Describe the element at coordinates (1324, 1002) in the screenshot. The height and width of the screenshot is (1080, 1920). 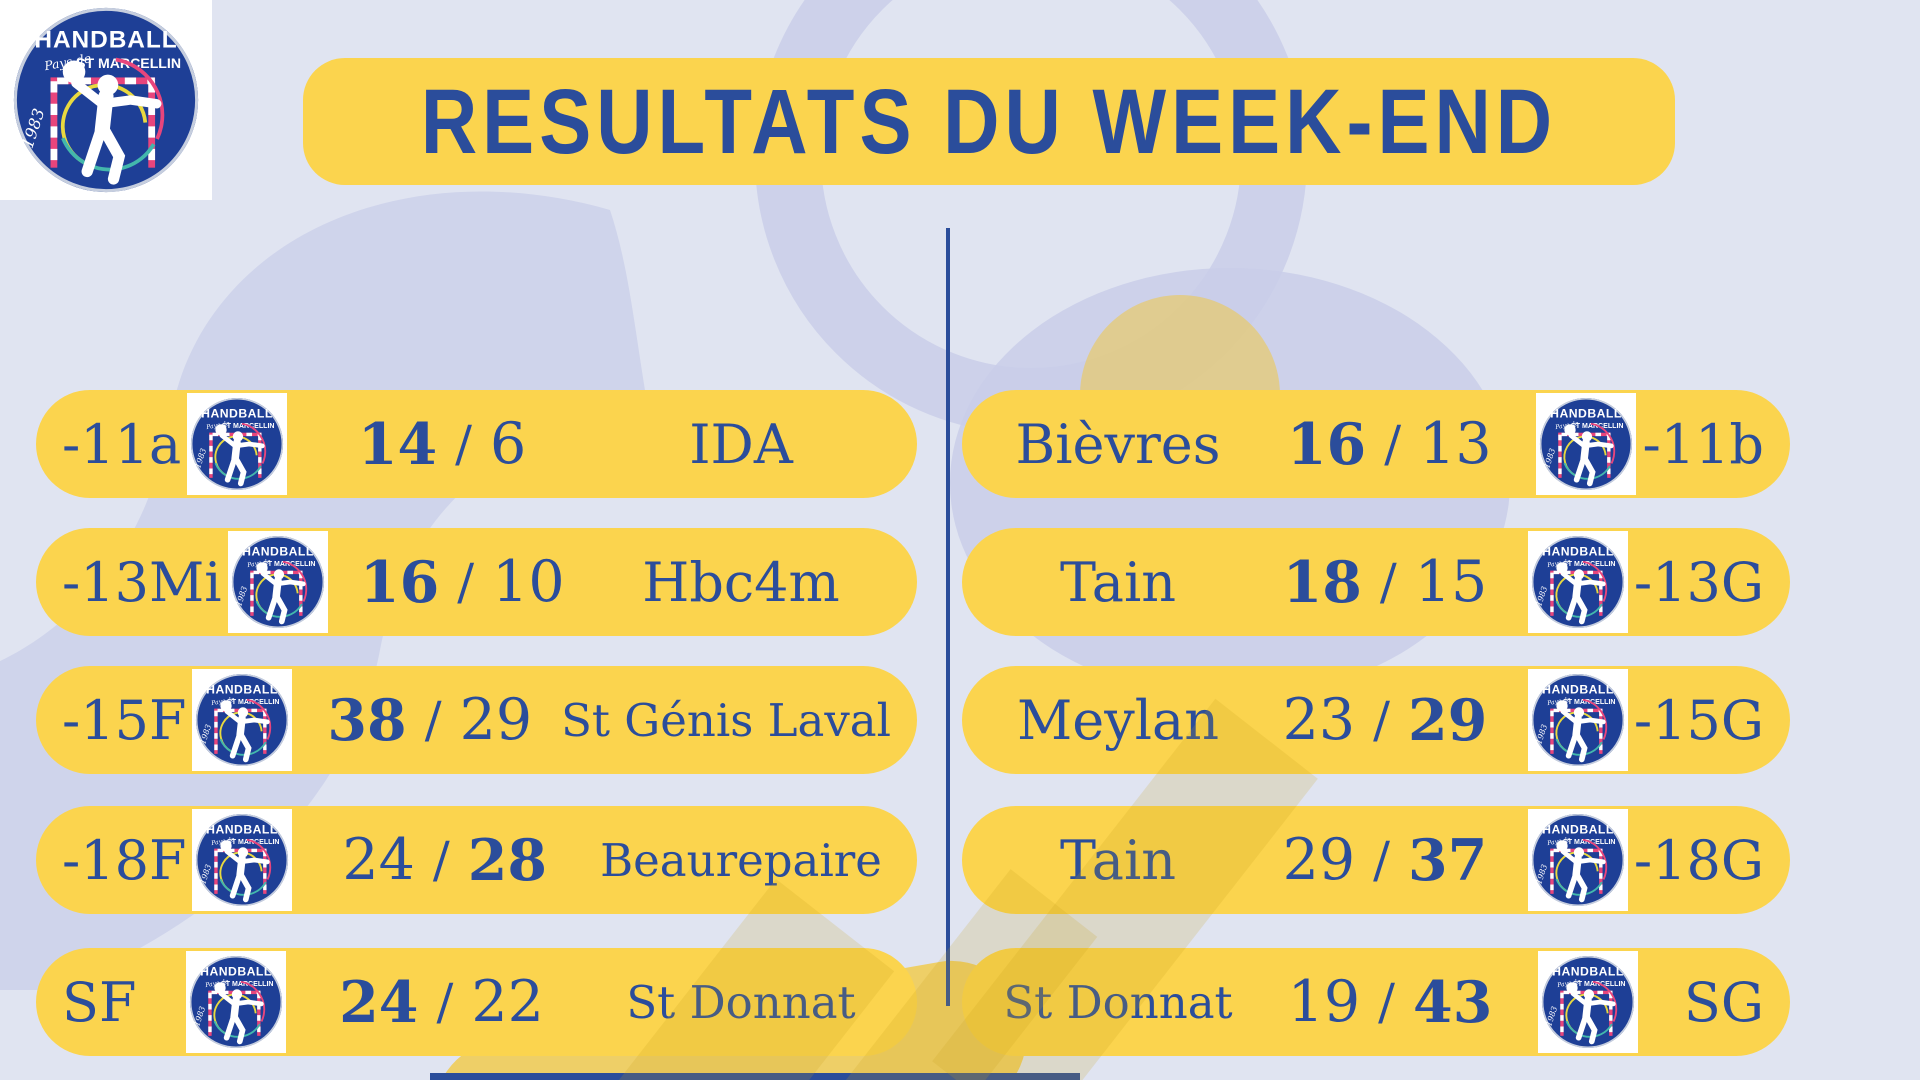
I see `home-score: 19` at that location.